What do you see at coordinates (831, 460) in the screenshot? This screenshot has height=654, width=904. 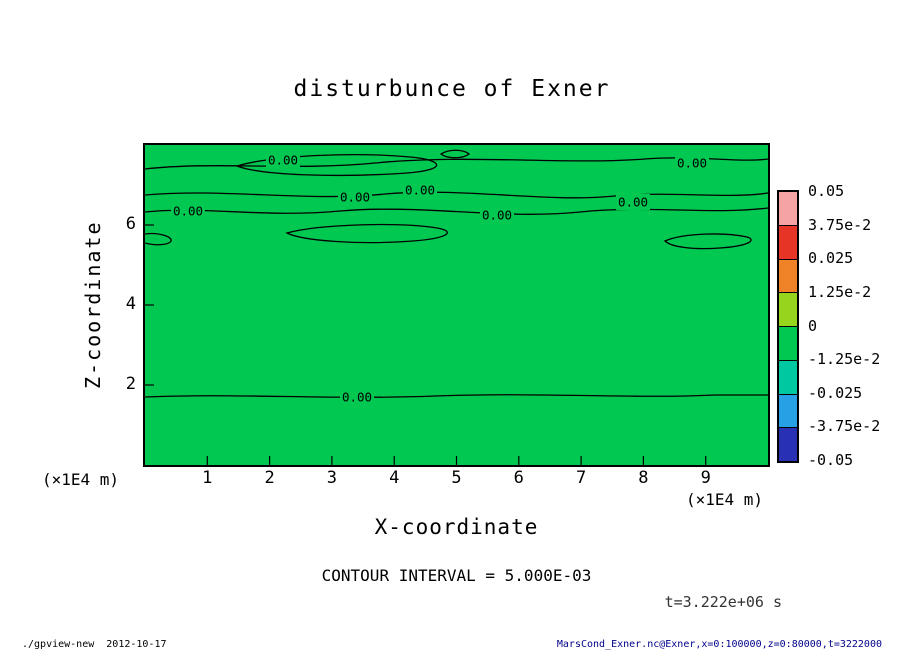 I see `colorbar-level-label: -0.05` at bounding box center [831, 460].